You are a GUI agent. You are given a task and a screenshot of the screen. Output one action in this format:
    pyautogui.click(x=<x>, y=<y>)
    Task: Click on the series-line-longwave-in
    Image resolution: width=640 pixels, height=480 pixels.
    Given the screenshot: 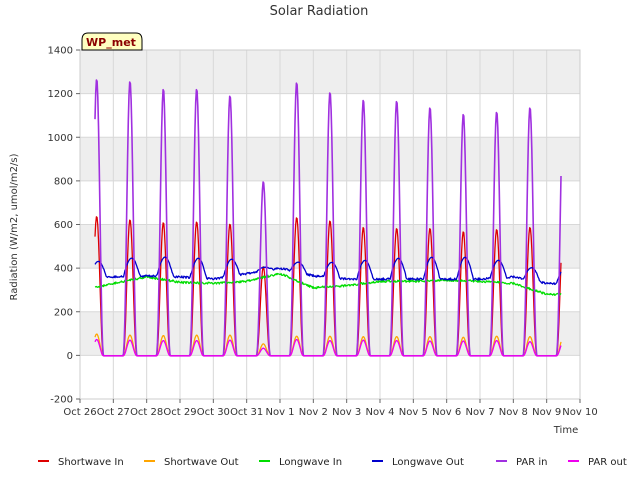 What is the action you would take?
    pyautogui.click(x=328, y=284)
    